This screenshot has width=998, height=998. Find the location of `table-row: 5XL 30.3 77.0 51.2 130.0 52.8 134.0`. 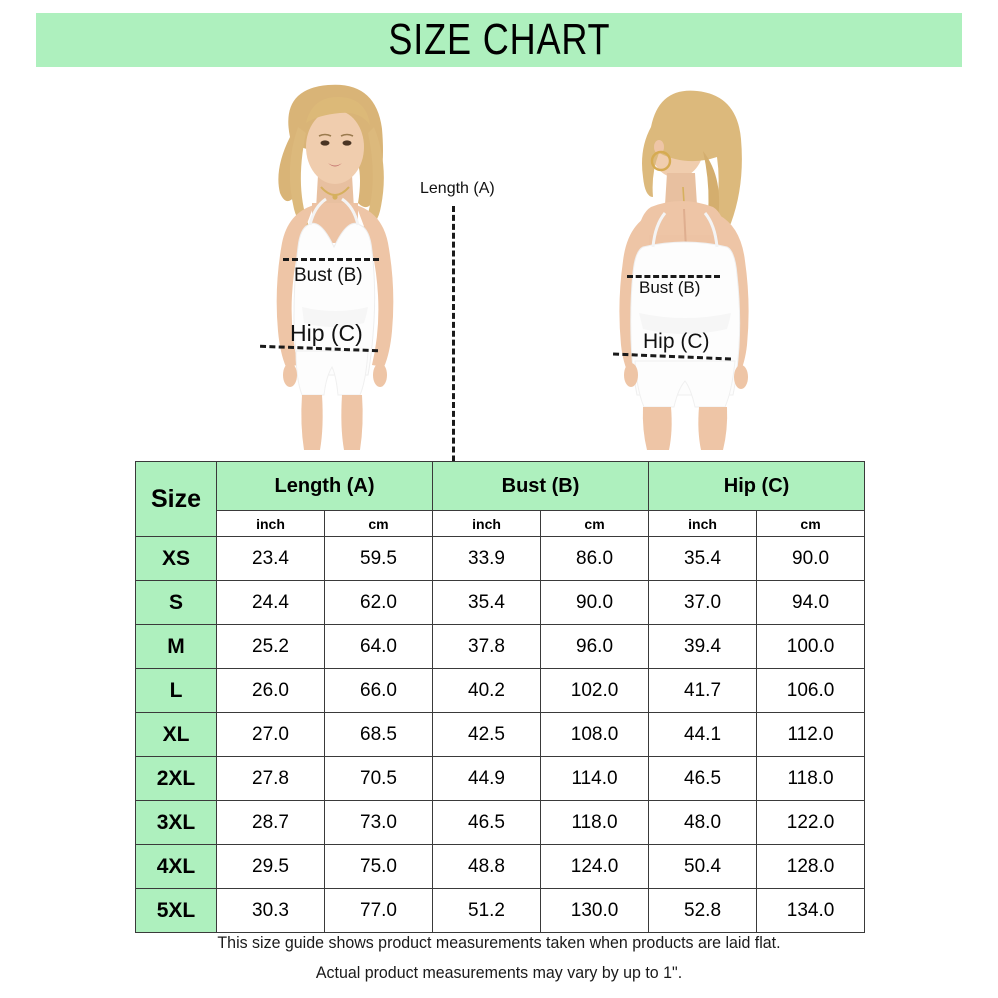

table-row: 5XL 30.3 77.0 51.2 130.0 52.8 134.0 is located at coordinates (500, 910).